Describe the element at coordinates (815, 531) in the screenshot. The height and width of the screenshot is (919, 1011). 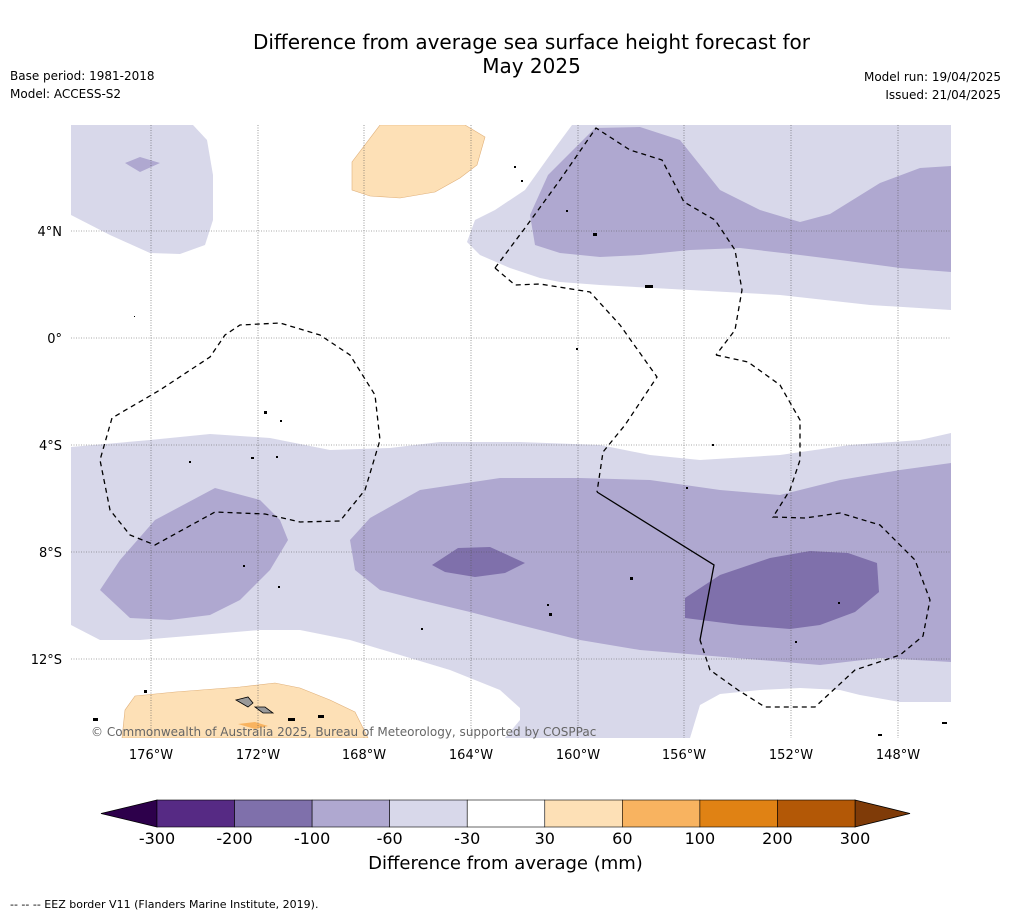
I see `eez-border-east` at that location.